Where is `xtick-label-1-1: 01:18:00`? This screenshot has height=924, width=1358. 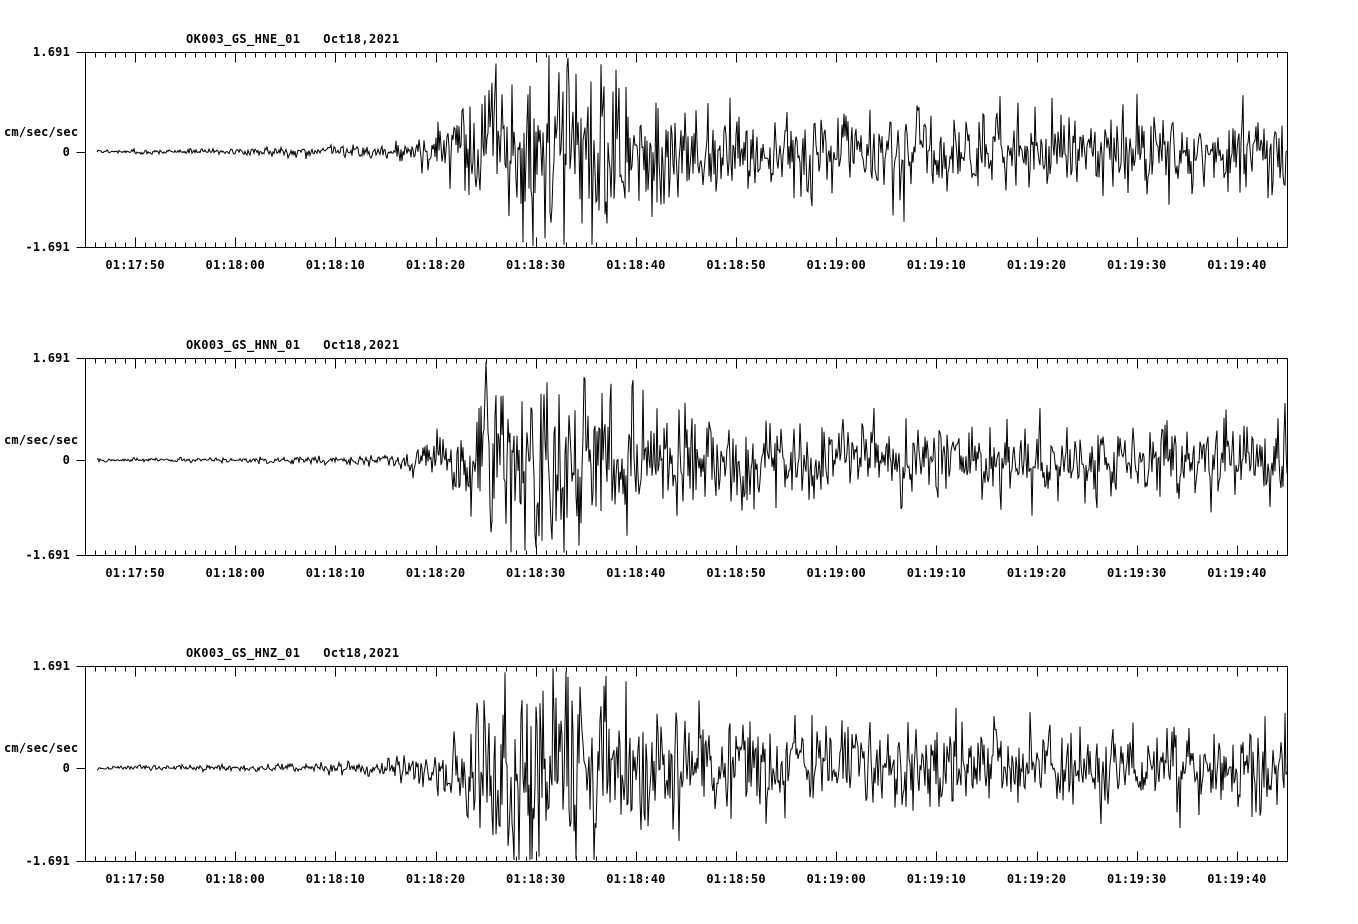
xtick-label-1-1: 01:18:00 is located at coordinates (235, 265).